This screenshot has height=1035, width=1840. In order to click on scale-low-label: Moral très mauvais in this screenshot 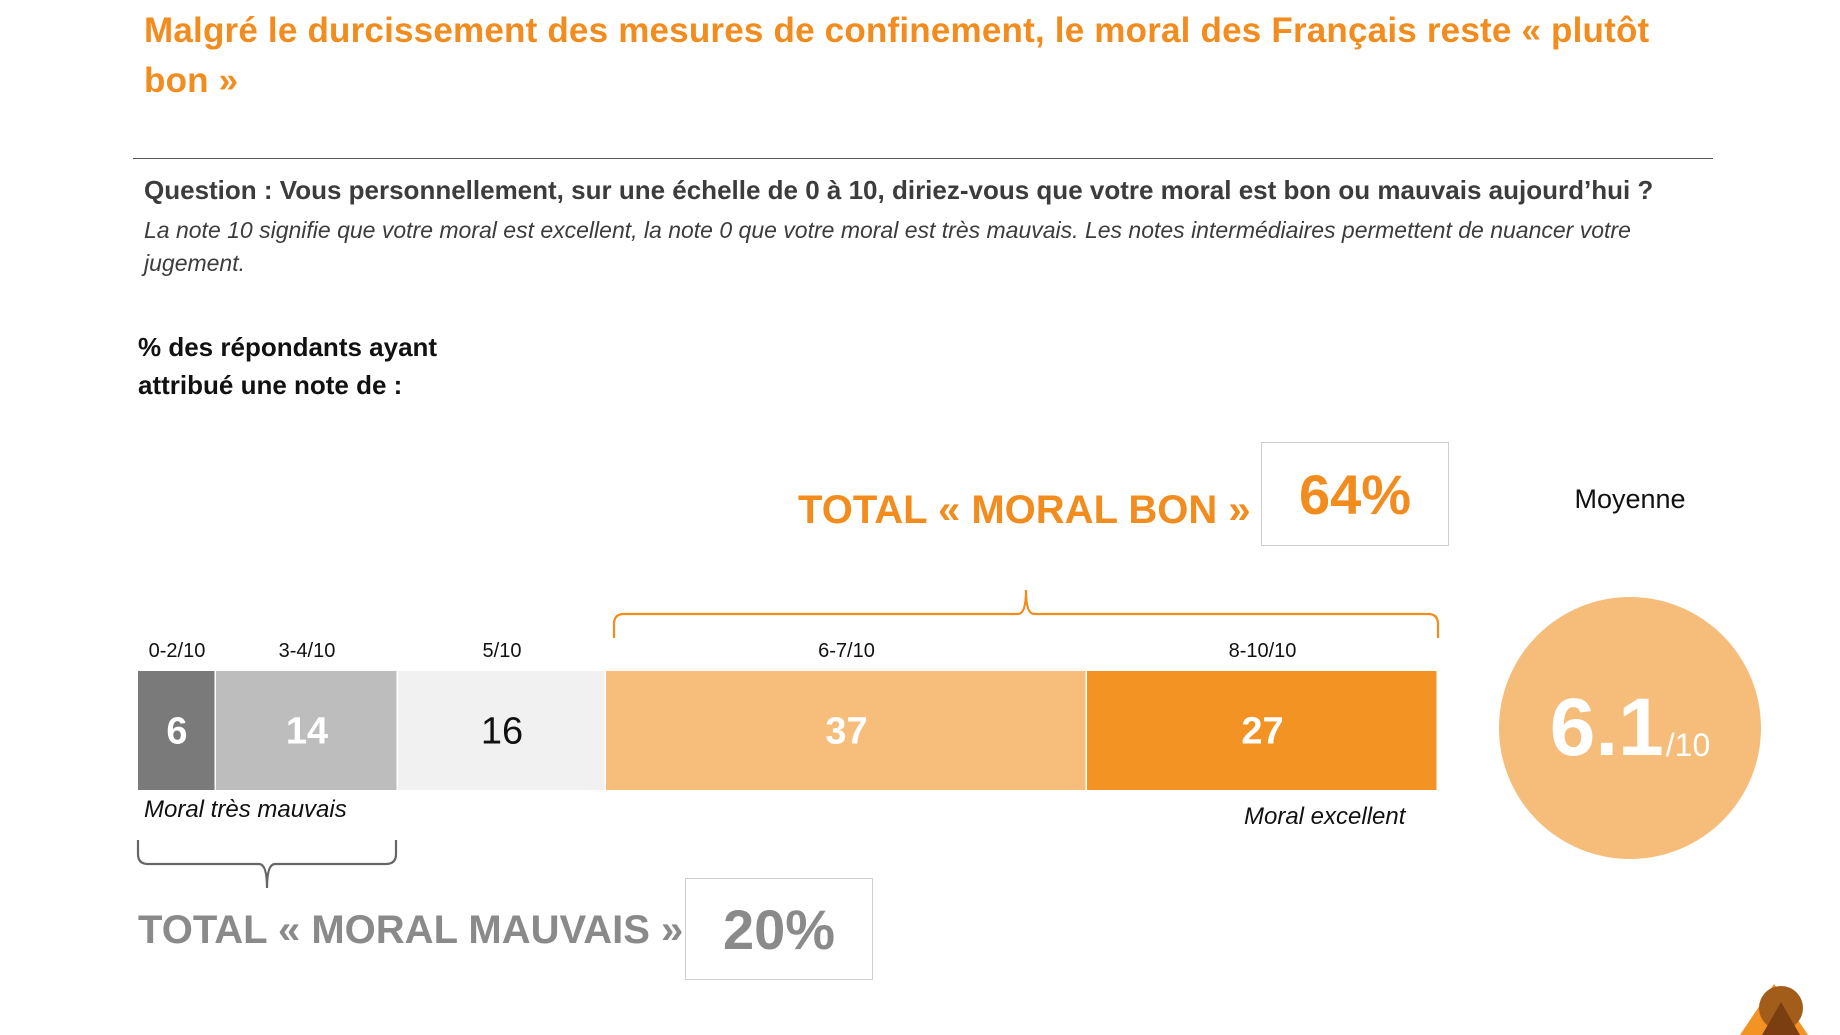, I will do `click(245, 809)`.